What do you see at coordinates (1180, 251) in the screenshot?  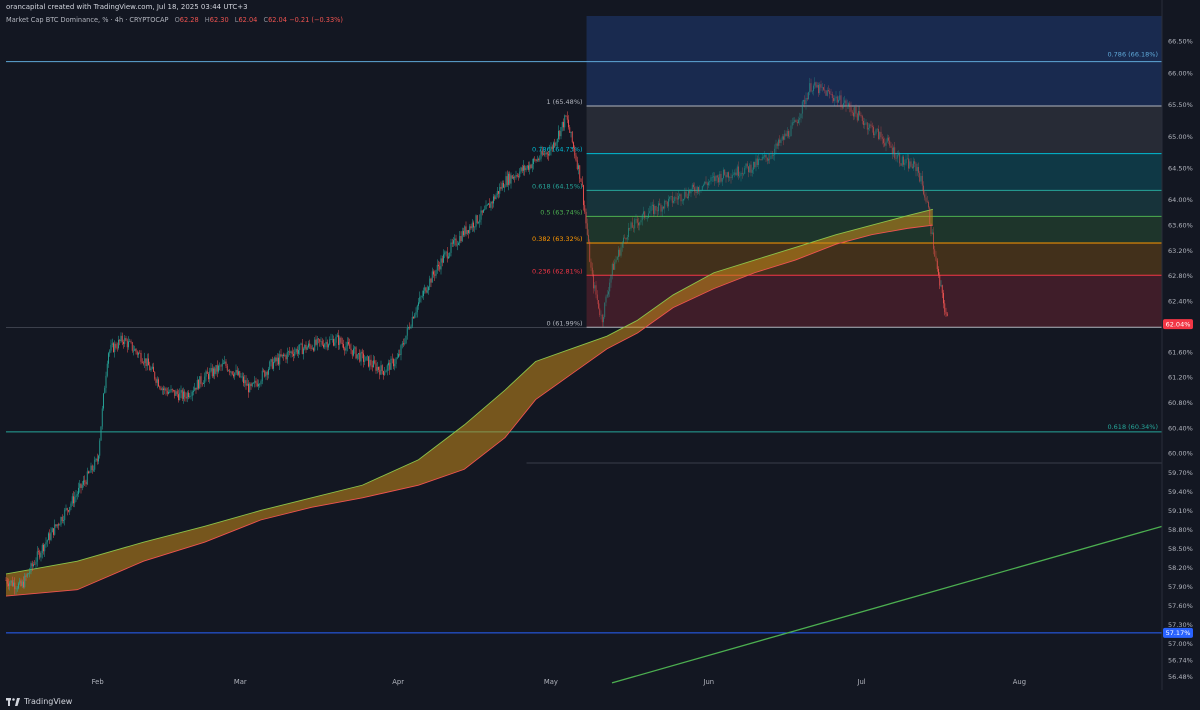 I see `y-tick-label: 63.20%` at bounding box center [1180, 251].